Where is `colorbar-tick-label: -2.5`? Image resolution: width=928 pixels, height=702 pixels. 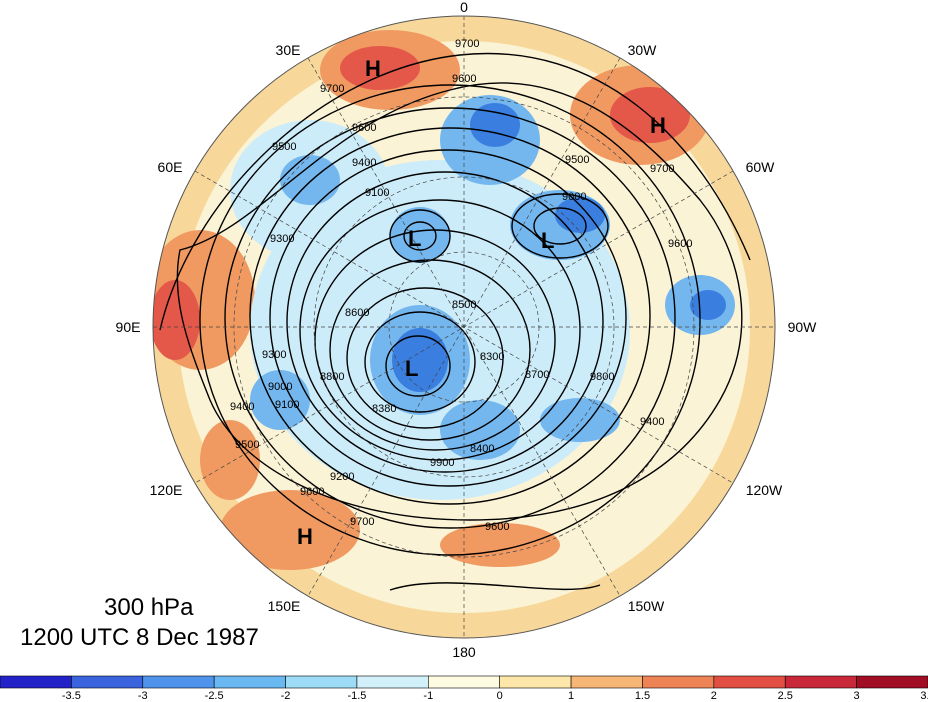 colorbar-tick-label: -2.5 is located at coordinates (214, 696).